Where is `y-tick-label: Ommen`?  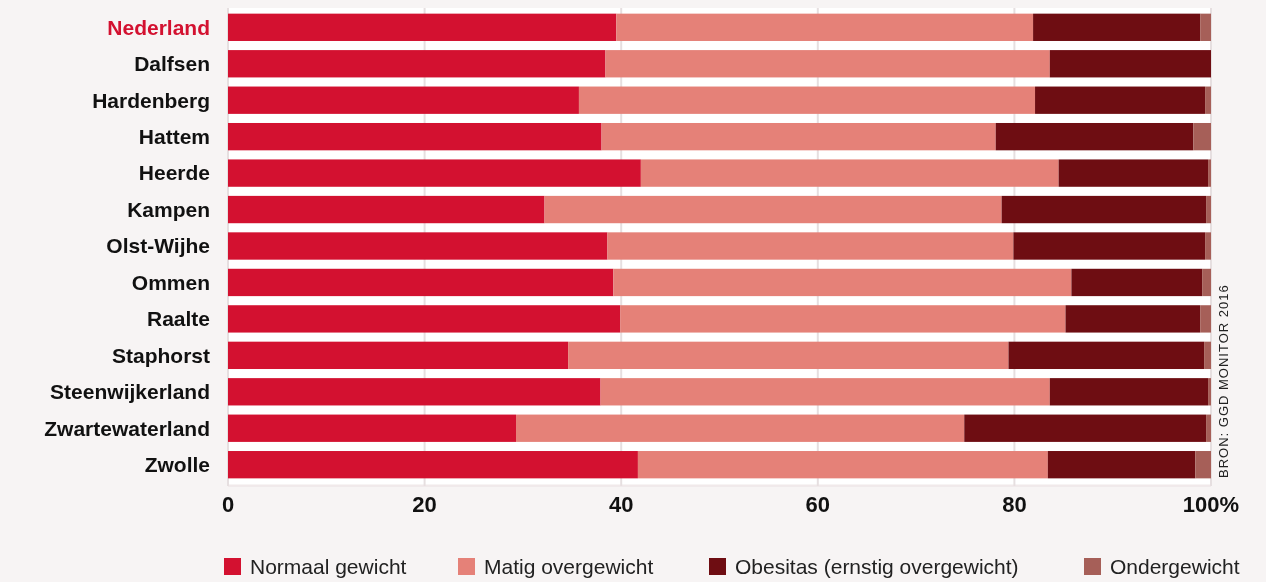
y-tick-label: Ommen is located at coordinates (170, 282).